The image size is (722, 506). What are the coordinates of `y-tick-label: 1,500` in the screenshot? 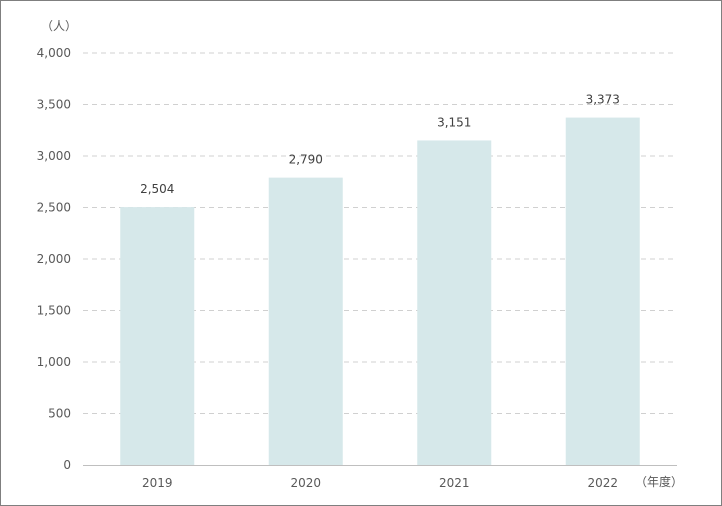 It's located at (54, 311).